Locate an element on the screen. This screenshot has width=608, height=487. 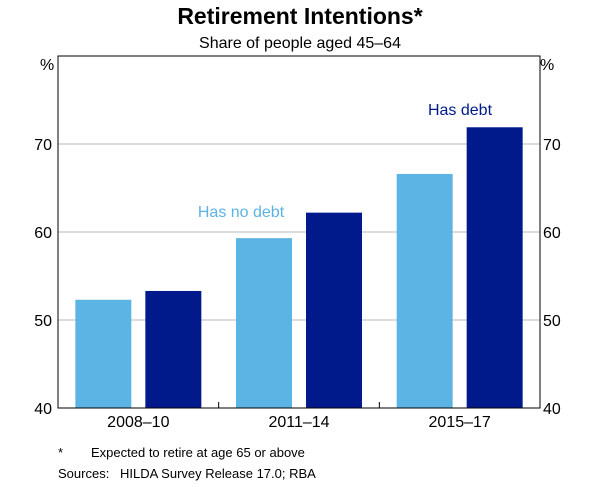
y-tick-label-right: 60 is located at coordinates (552, 233).